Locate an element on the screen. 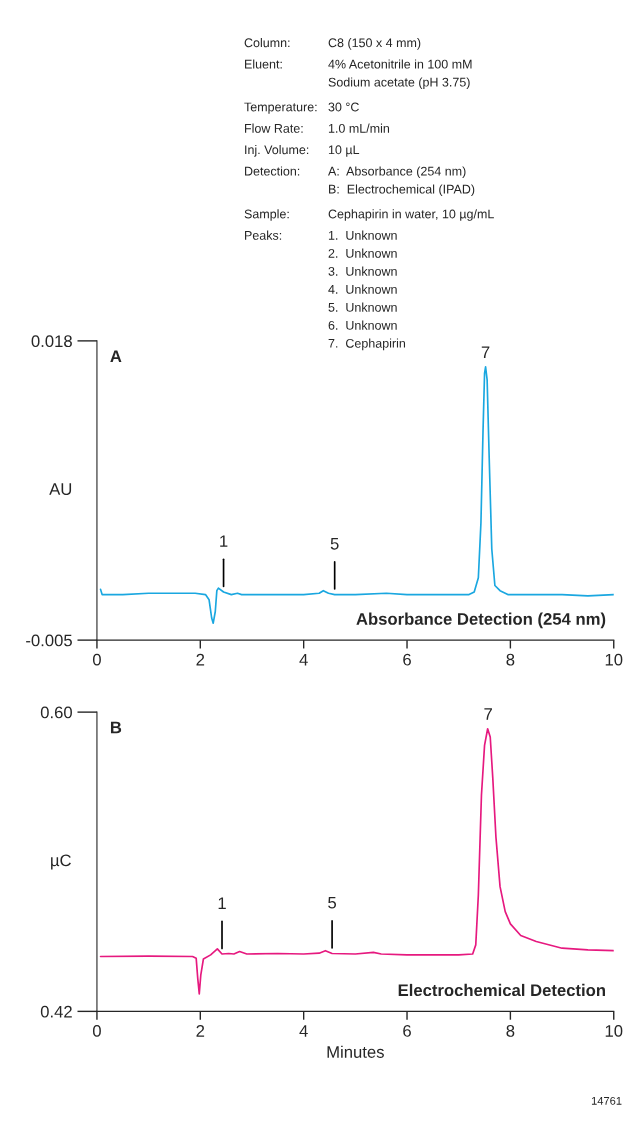  text: Peaks: is located at coordinates (263, 235).